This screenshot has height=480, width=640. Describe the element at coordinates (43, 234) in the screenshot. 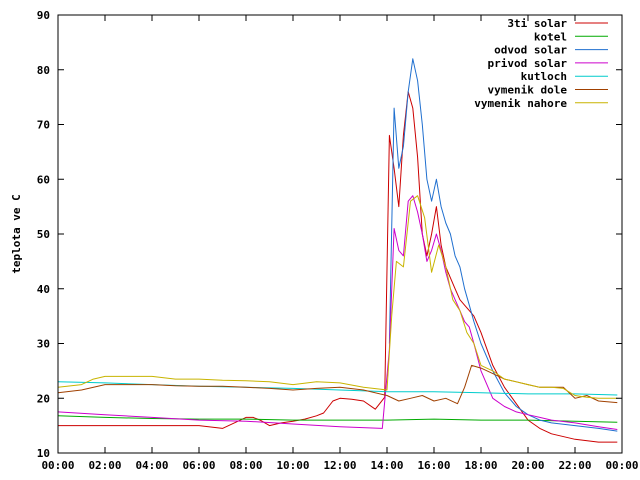

I see `y-tick-label: 50` at that location.